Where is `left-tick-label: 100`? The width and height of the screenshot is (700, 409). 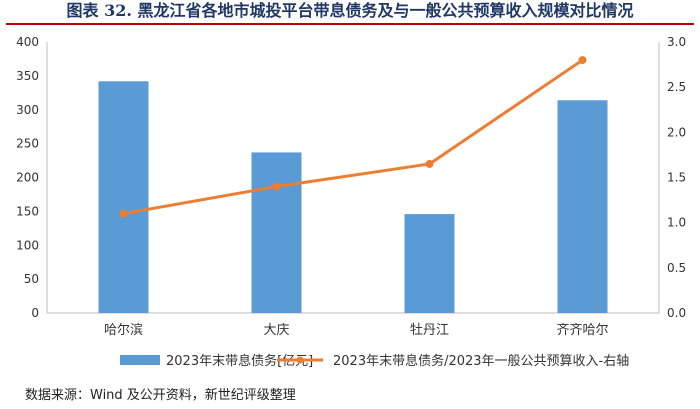 left-tick-label: 100 is located at coordinates (27, 245).